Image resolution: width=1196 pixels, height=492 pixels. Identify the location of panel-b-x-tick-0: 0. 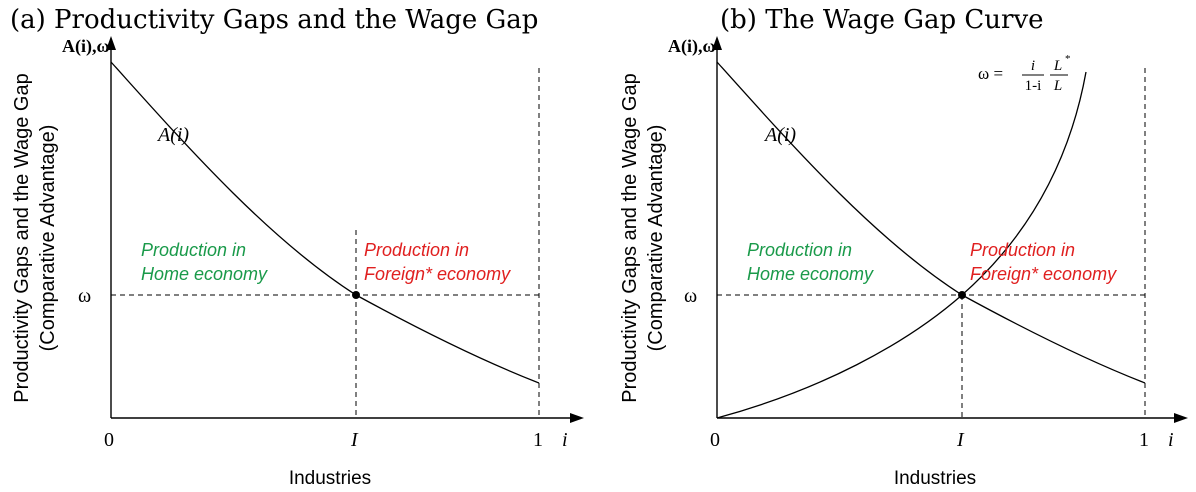
(715, 440).